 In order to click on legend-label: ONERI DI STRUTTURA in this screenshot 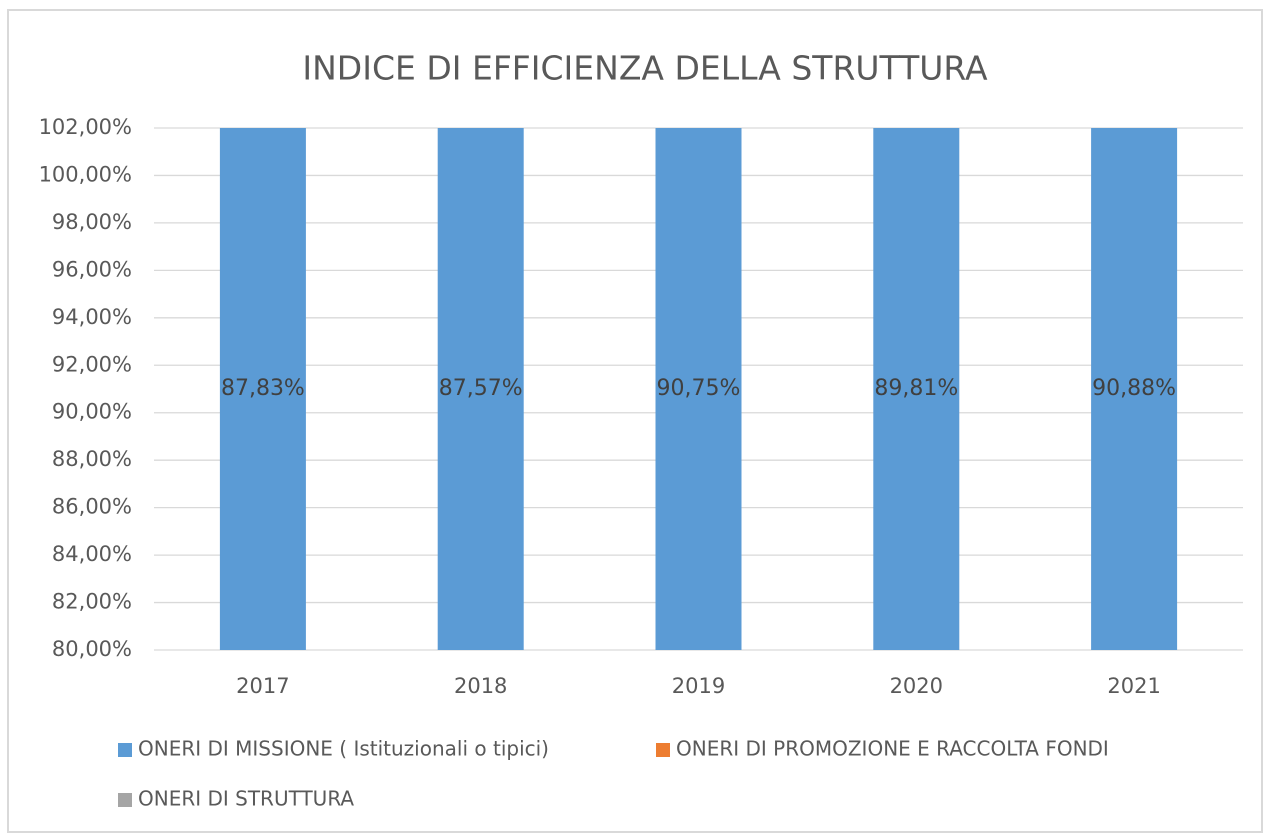, I will do `click(246, 799)`.